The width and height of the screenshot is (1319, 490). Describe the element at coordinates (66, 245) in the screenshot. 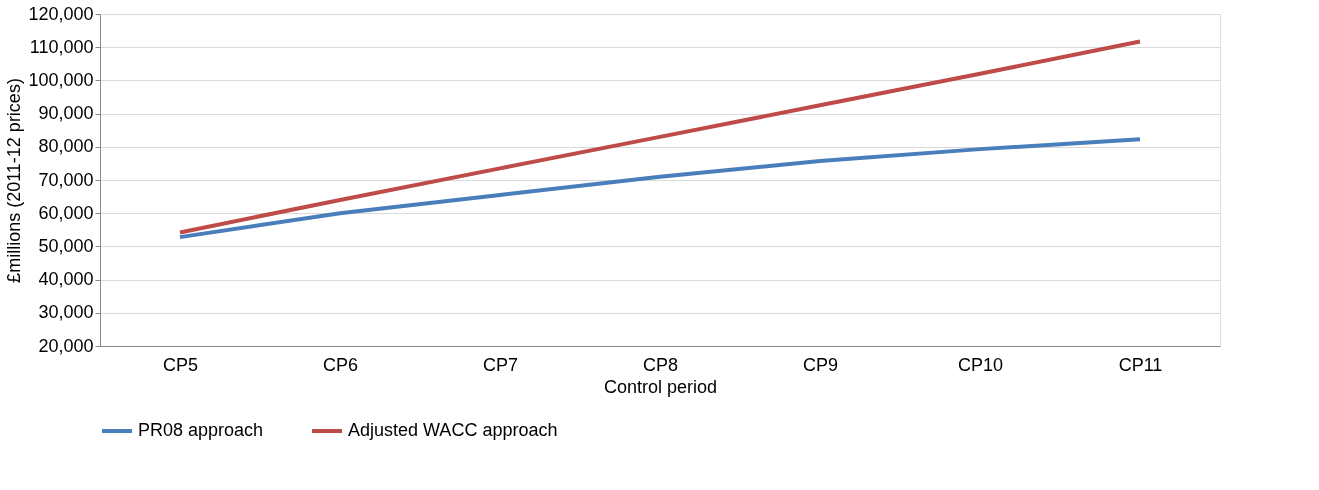

I see `y-tick-label: 50,000` at that location.